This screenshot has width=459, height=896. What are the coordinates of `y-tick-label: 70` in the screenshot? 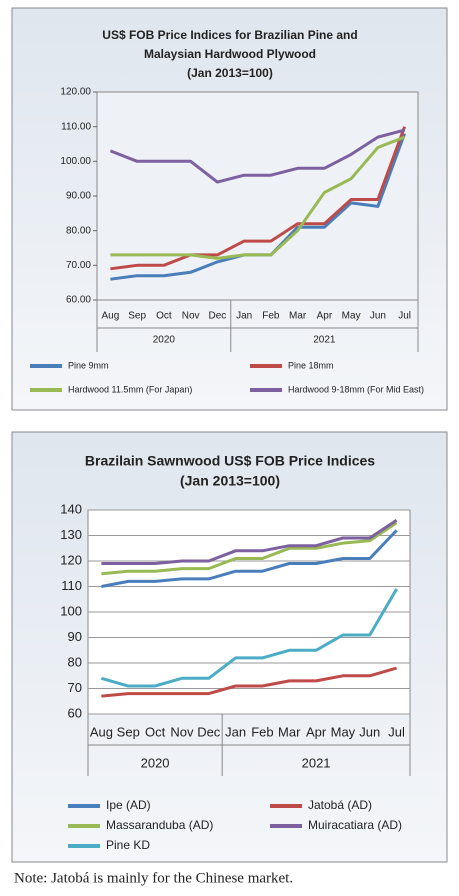 It's located at (75, 687).